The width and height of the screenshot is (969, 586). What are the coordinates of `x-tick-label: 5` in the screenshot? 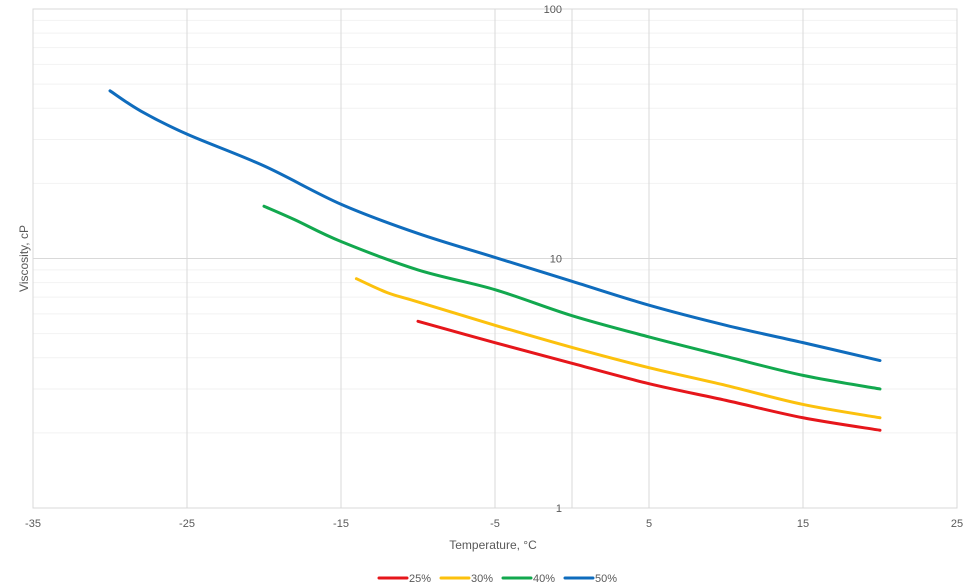 It's located at (649, 524).